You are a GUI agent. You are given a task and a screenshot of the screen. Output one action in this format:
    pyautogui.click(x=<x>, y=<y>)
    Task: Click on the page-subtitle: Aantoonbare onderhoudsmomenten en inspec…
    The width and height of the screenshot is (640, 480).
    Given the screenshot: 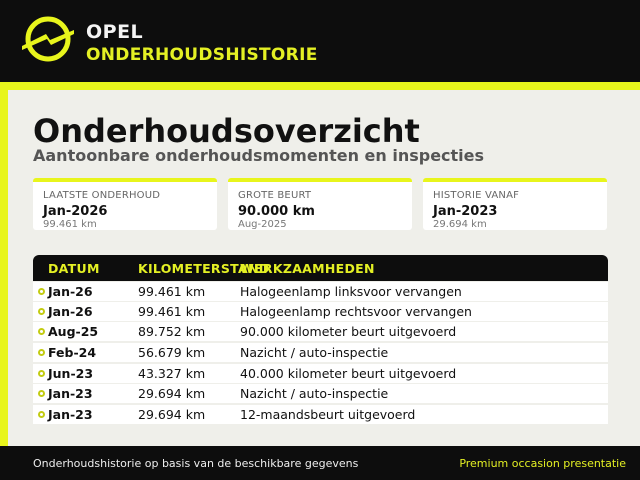 What is the action you would take?
    pyautogui.click(x=259, y=155)
    